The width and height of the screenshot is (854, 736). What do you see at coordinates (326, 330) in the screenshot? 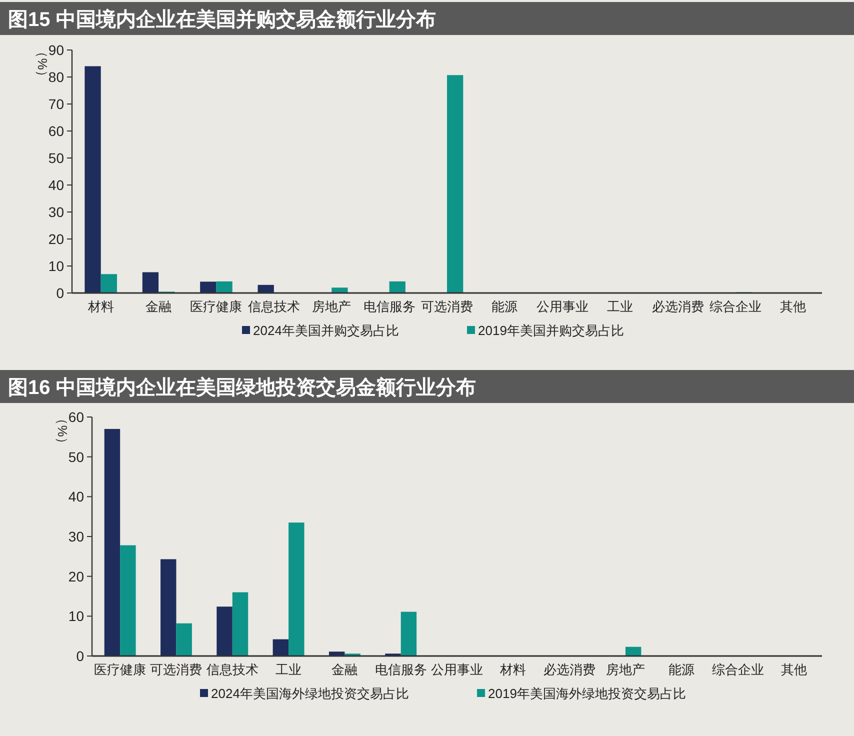
I see `legend-label: 2024年美国并购交易占比` at bounding box center [326, 330].